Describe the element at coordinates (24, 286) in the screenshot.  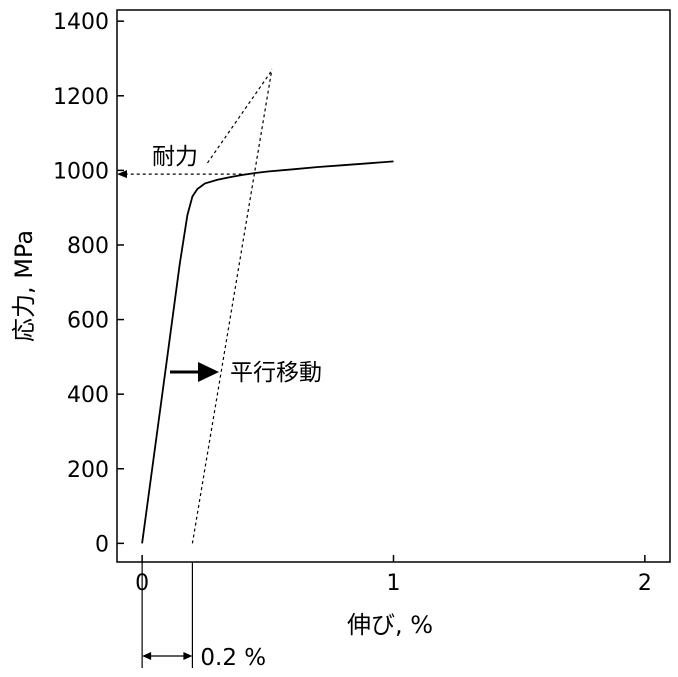
I see `y-axis-title: 応力, MPa` at that location.